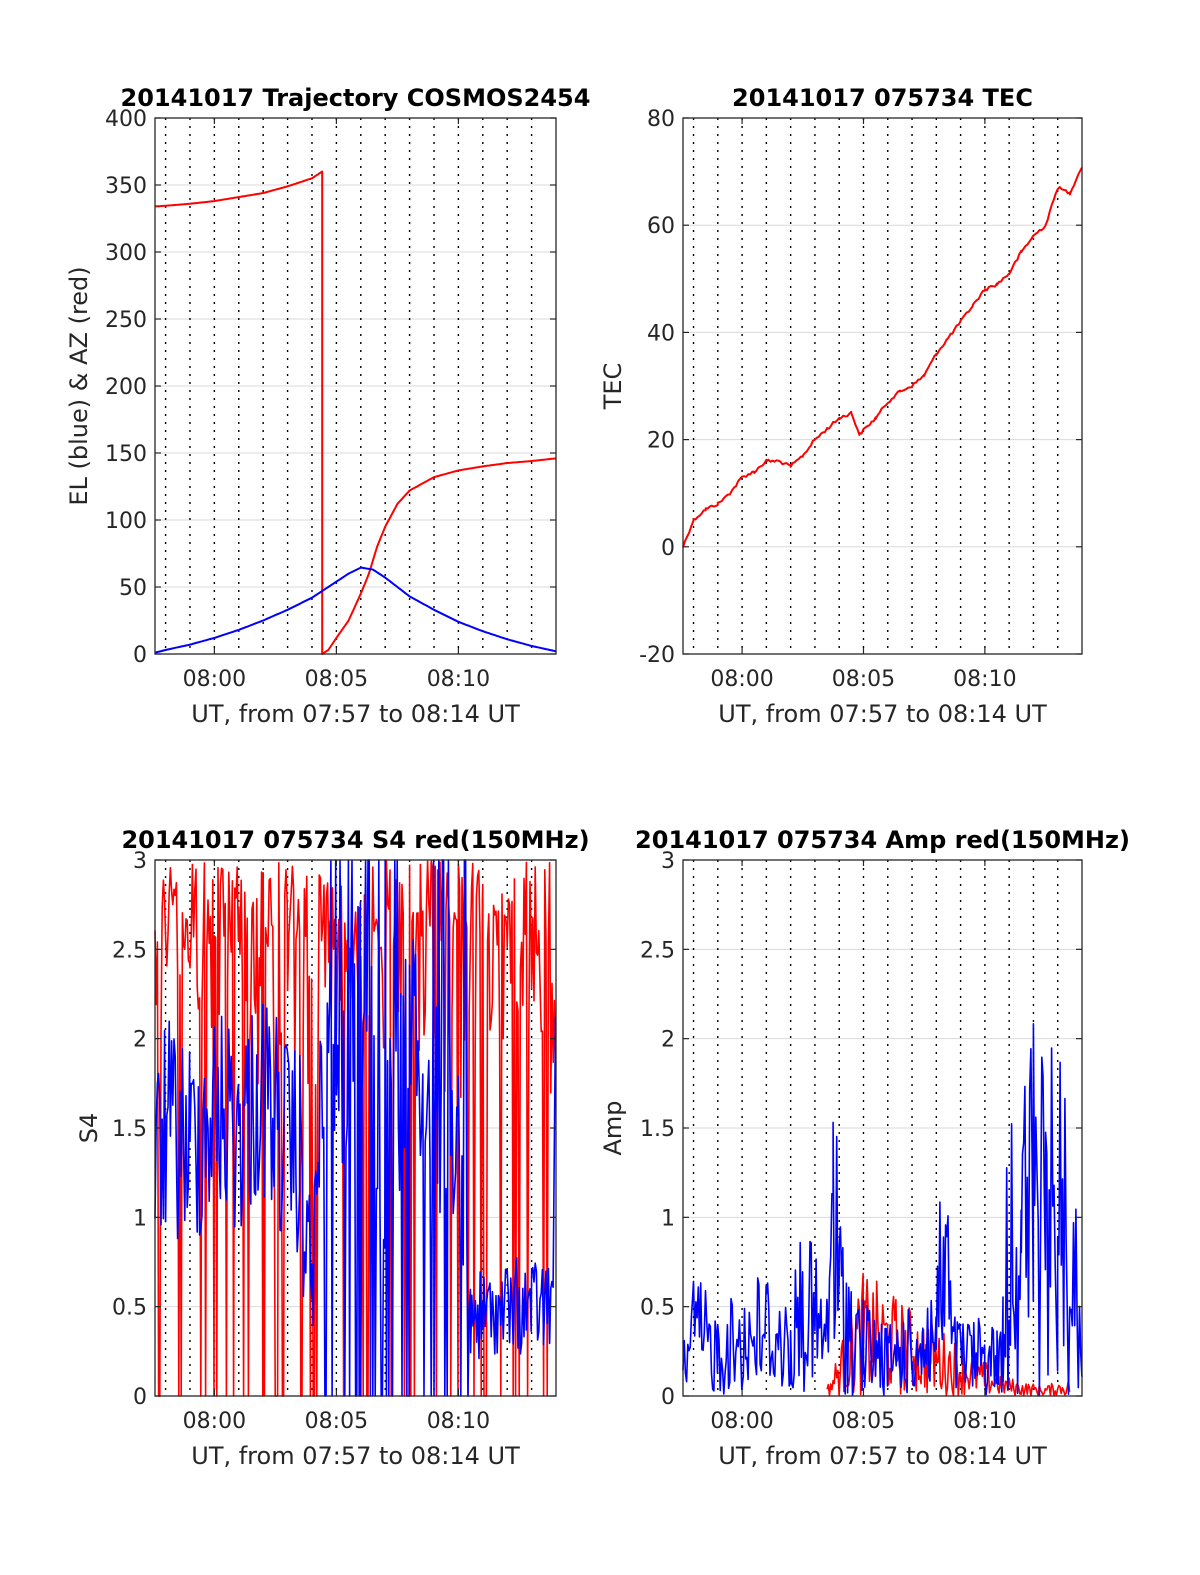  Describe the element at coordinates (661, 226) in the screenshot. I see `y-tick-label: 60` at that location.